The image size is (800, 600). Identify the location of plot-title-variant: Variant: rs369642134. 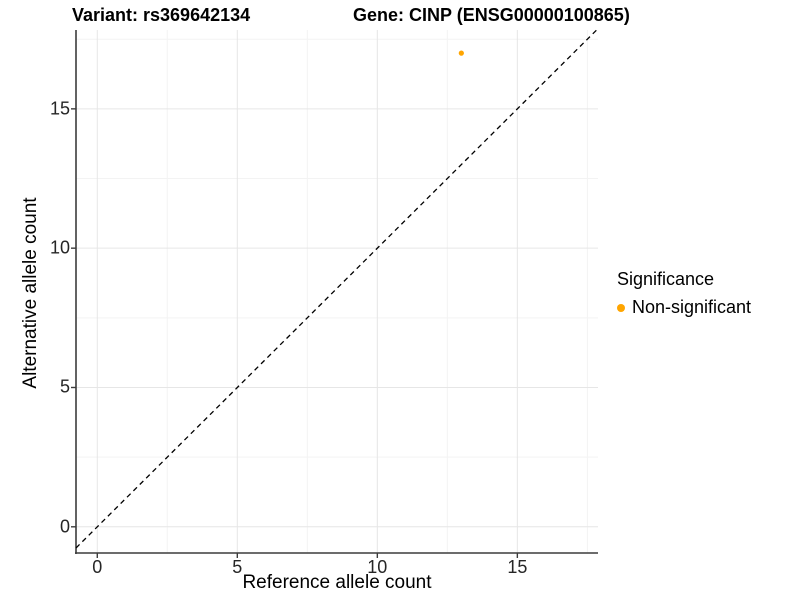
(161, 15).